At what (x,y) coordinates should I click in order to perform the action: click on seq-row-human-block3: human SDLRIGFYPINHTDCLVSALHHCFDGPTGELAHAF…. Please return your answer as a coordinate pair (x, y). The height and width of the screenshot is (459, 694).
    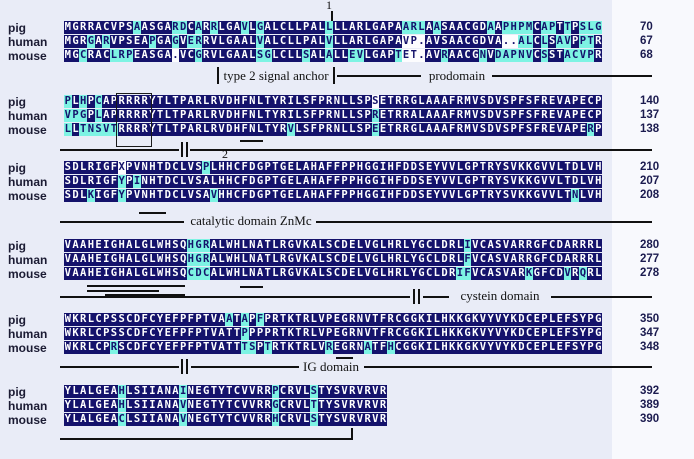
    Looking at the image, I should click on (347, 182).